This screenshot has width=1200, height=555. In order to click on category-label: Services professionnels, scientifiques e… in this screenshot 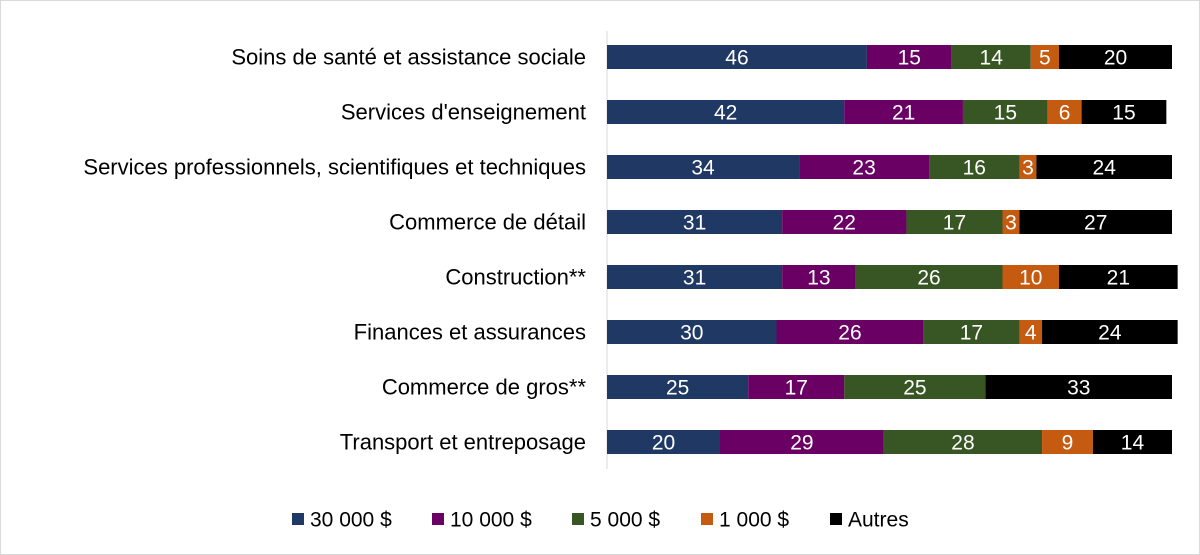, I will do `click(334, 167)`.